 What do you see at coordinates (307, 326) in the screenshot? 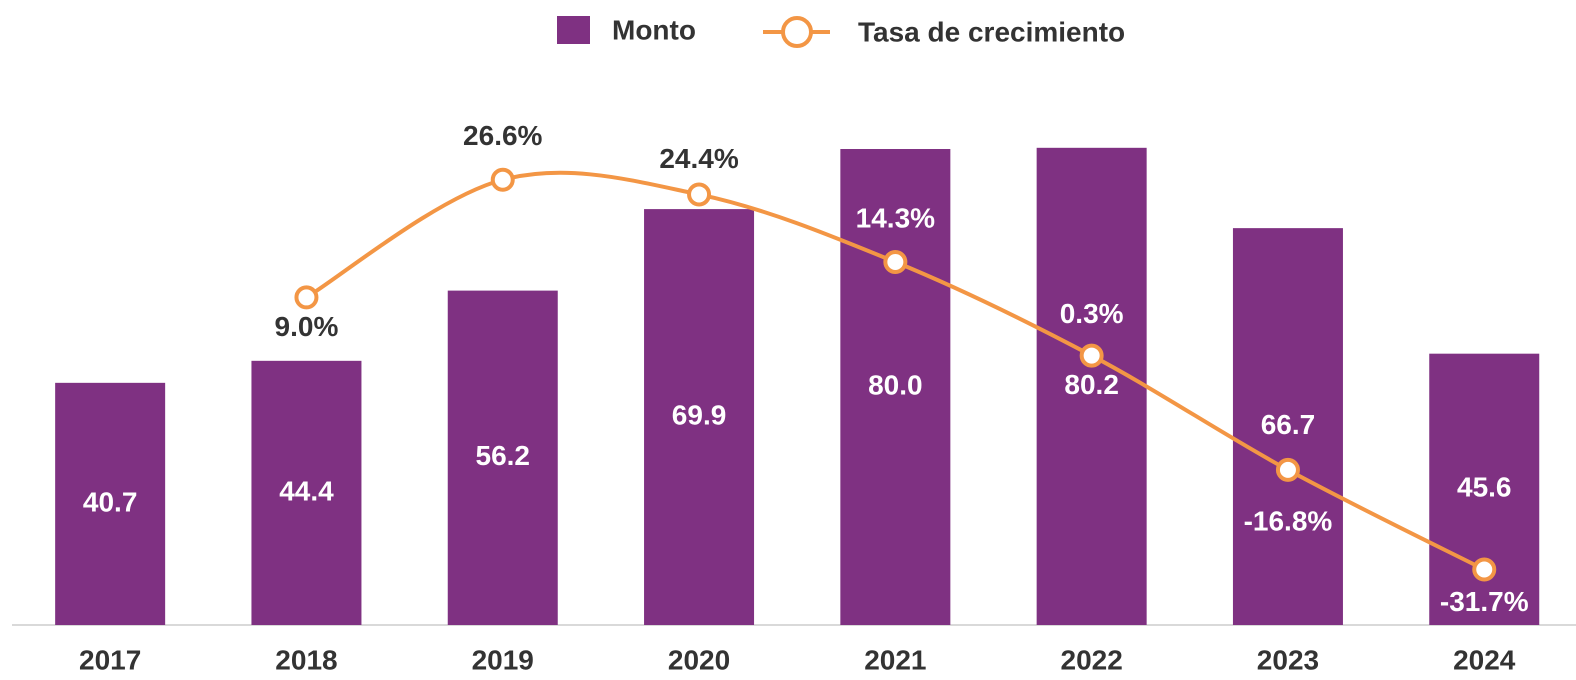
I see `line-label: 9.0%` at bounding box center [307, 326].